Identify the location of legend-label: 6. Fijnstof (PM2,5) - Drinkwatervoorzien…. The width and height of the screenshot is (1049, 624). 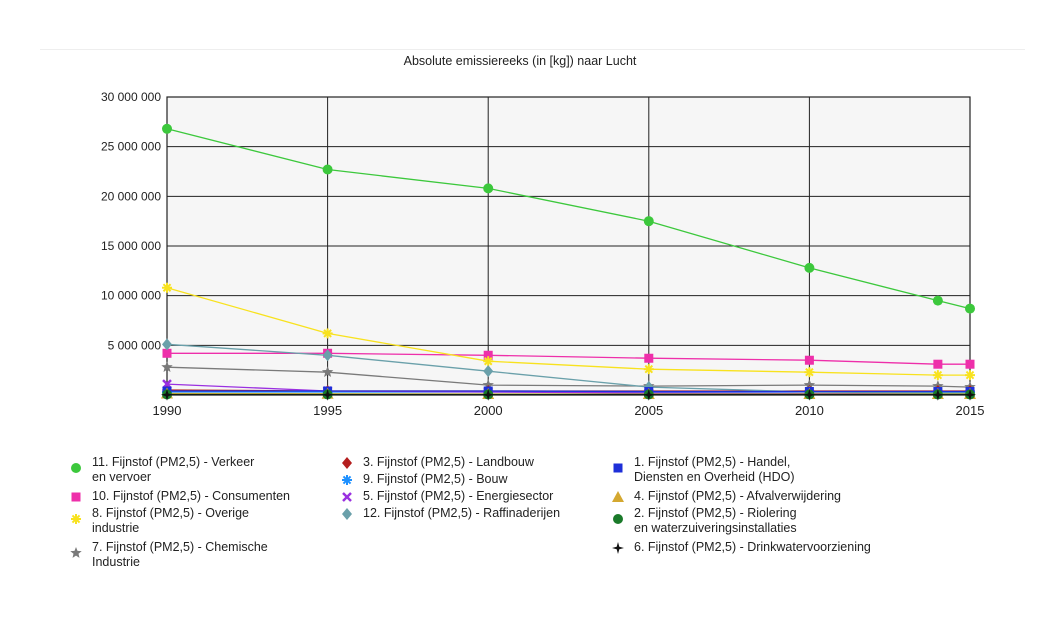
(752, 547).